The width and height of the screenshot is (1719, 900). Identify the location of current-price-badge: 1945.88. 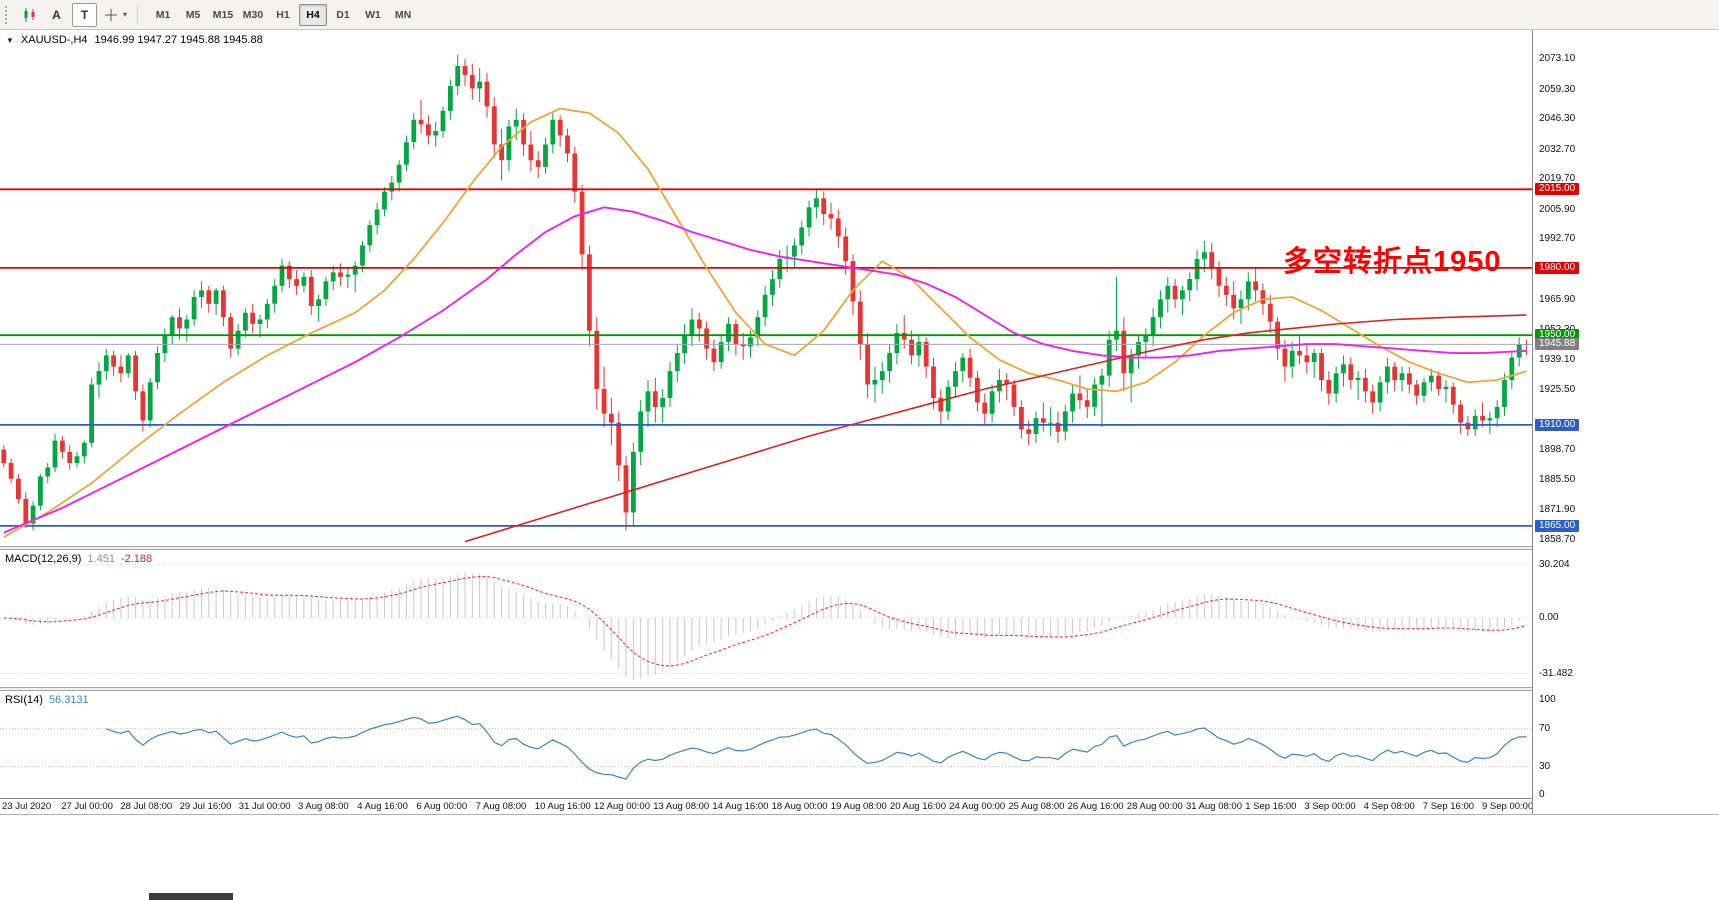
(1557, 344).